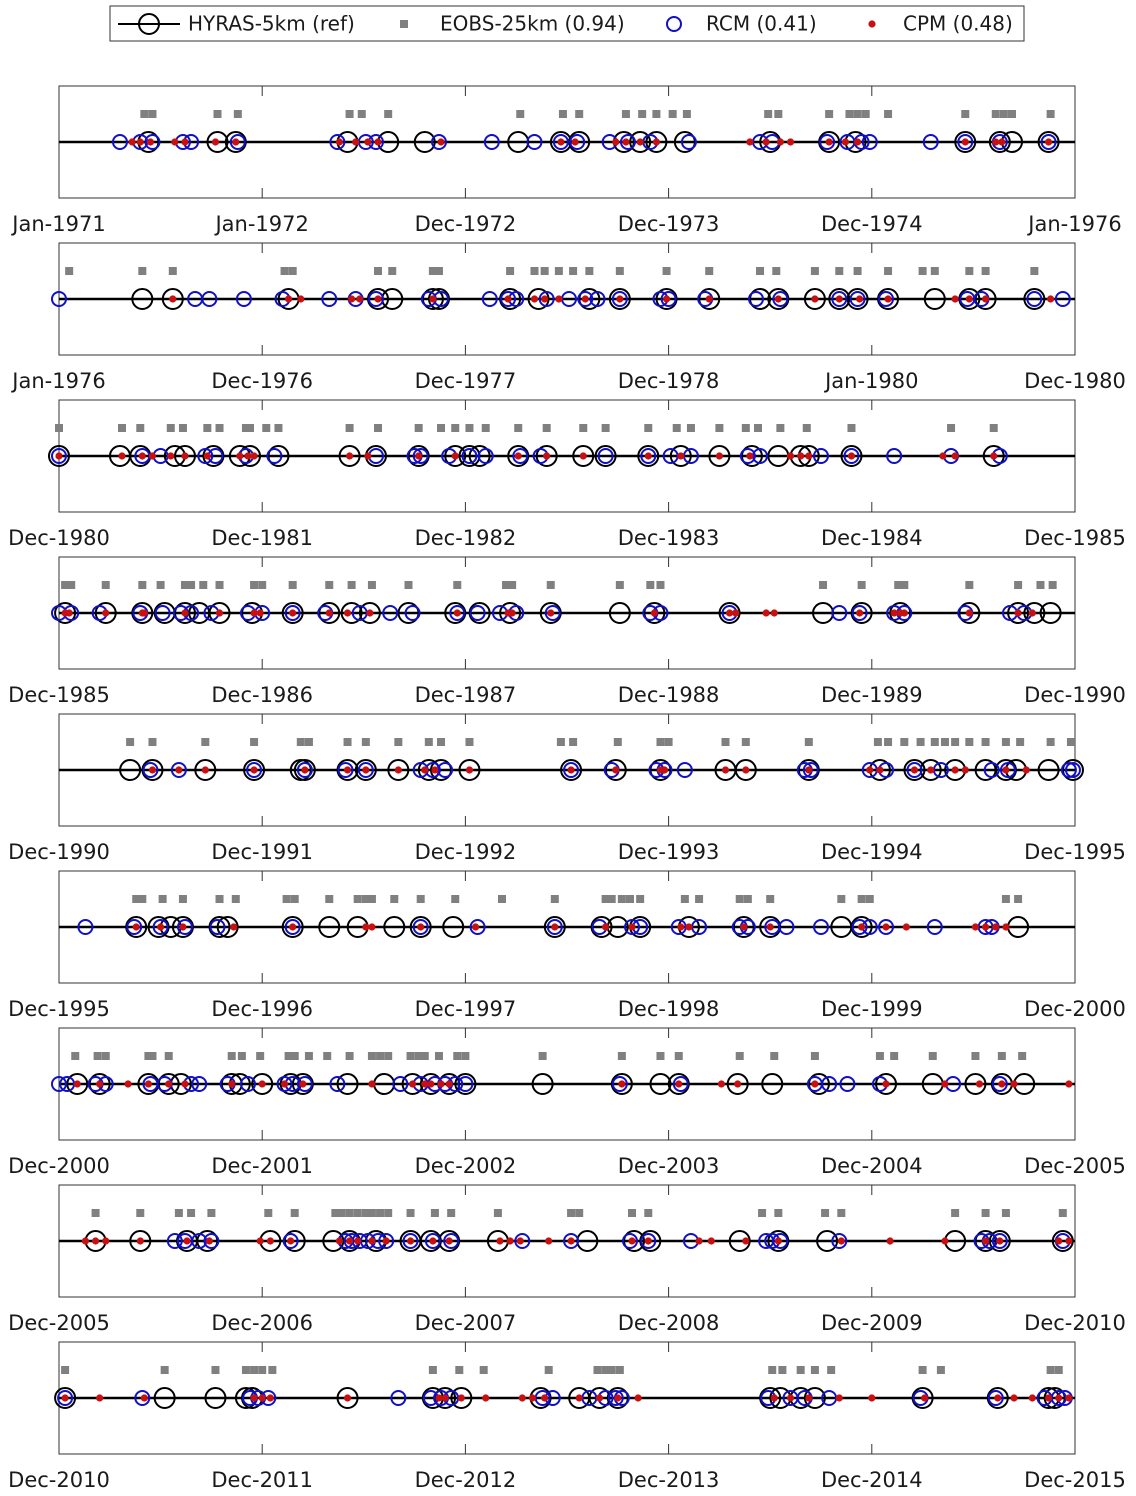 The height and width of the screenshot is (1496, 1136). What do you see at coordinates (669, 538) in the screenshot?
I see `x-tick-label: Dec-1983` at bounding box center [669, 538].